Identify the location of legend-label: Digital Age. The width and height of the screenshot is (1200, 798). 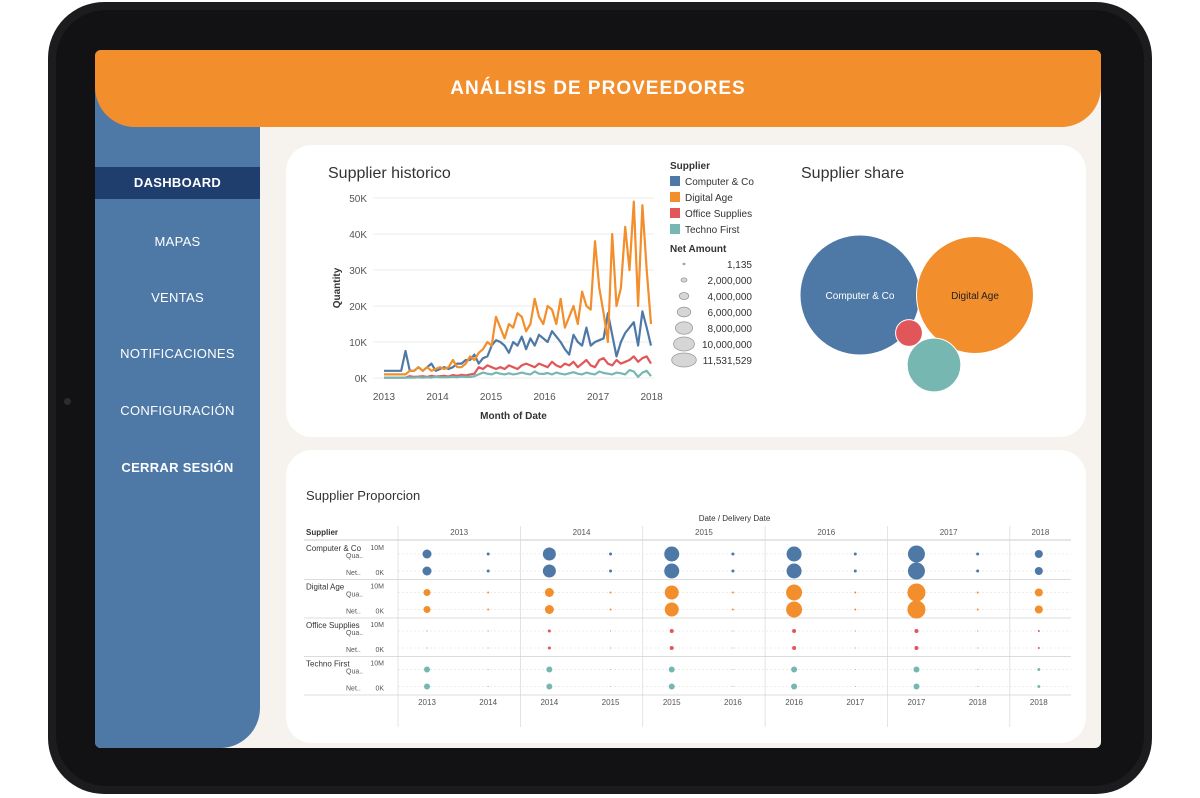
(709, 198).